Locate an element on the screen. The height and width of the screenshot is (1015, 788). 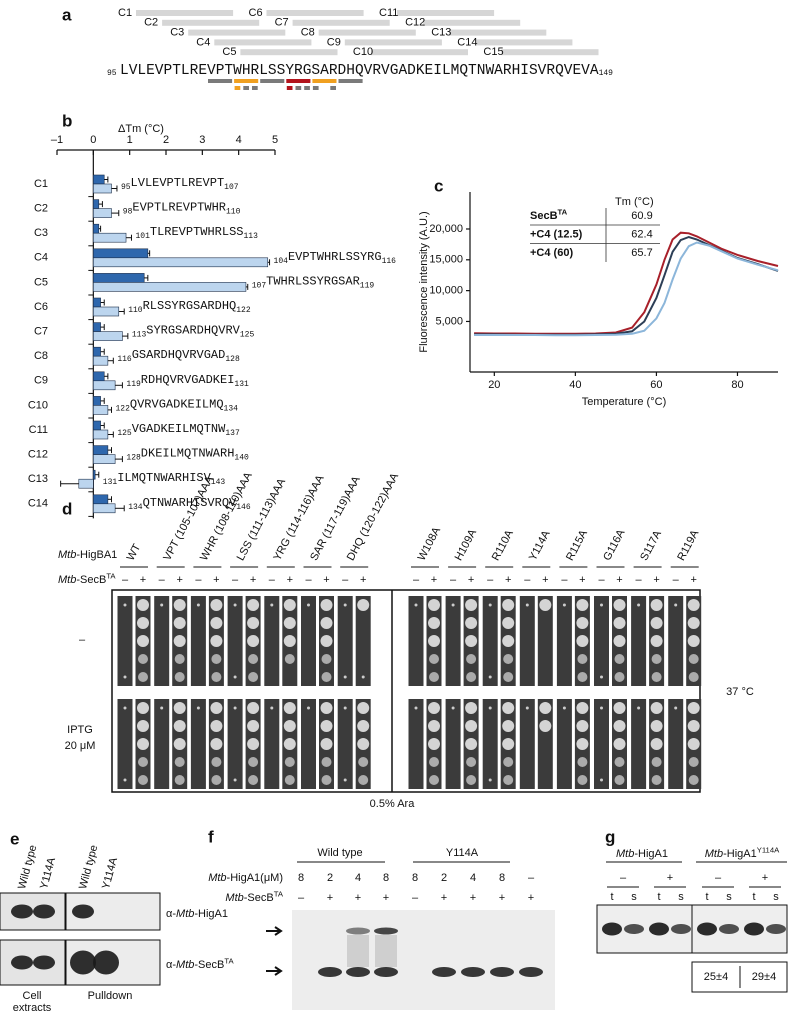
peptide-end: 113 is located at coordinates (251, 236).